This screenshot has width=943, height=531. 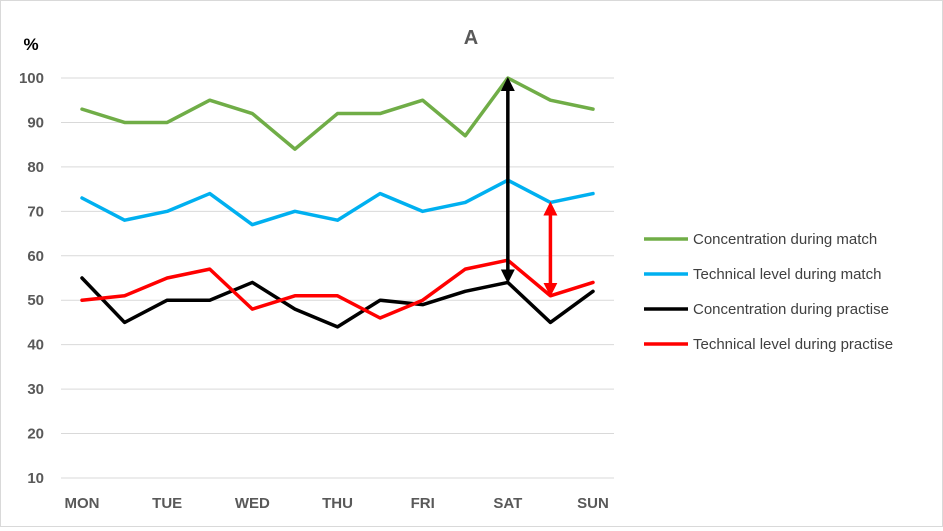 I want to click on x-tick-label: WED, so click(x=252, y=503).